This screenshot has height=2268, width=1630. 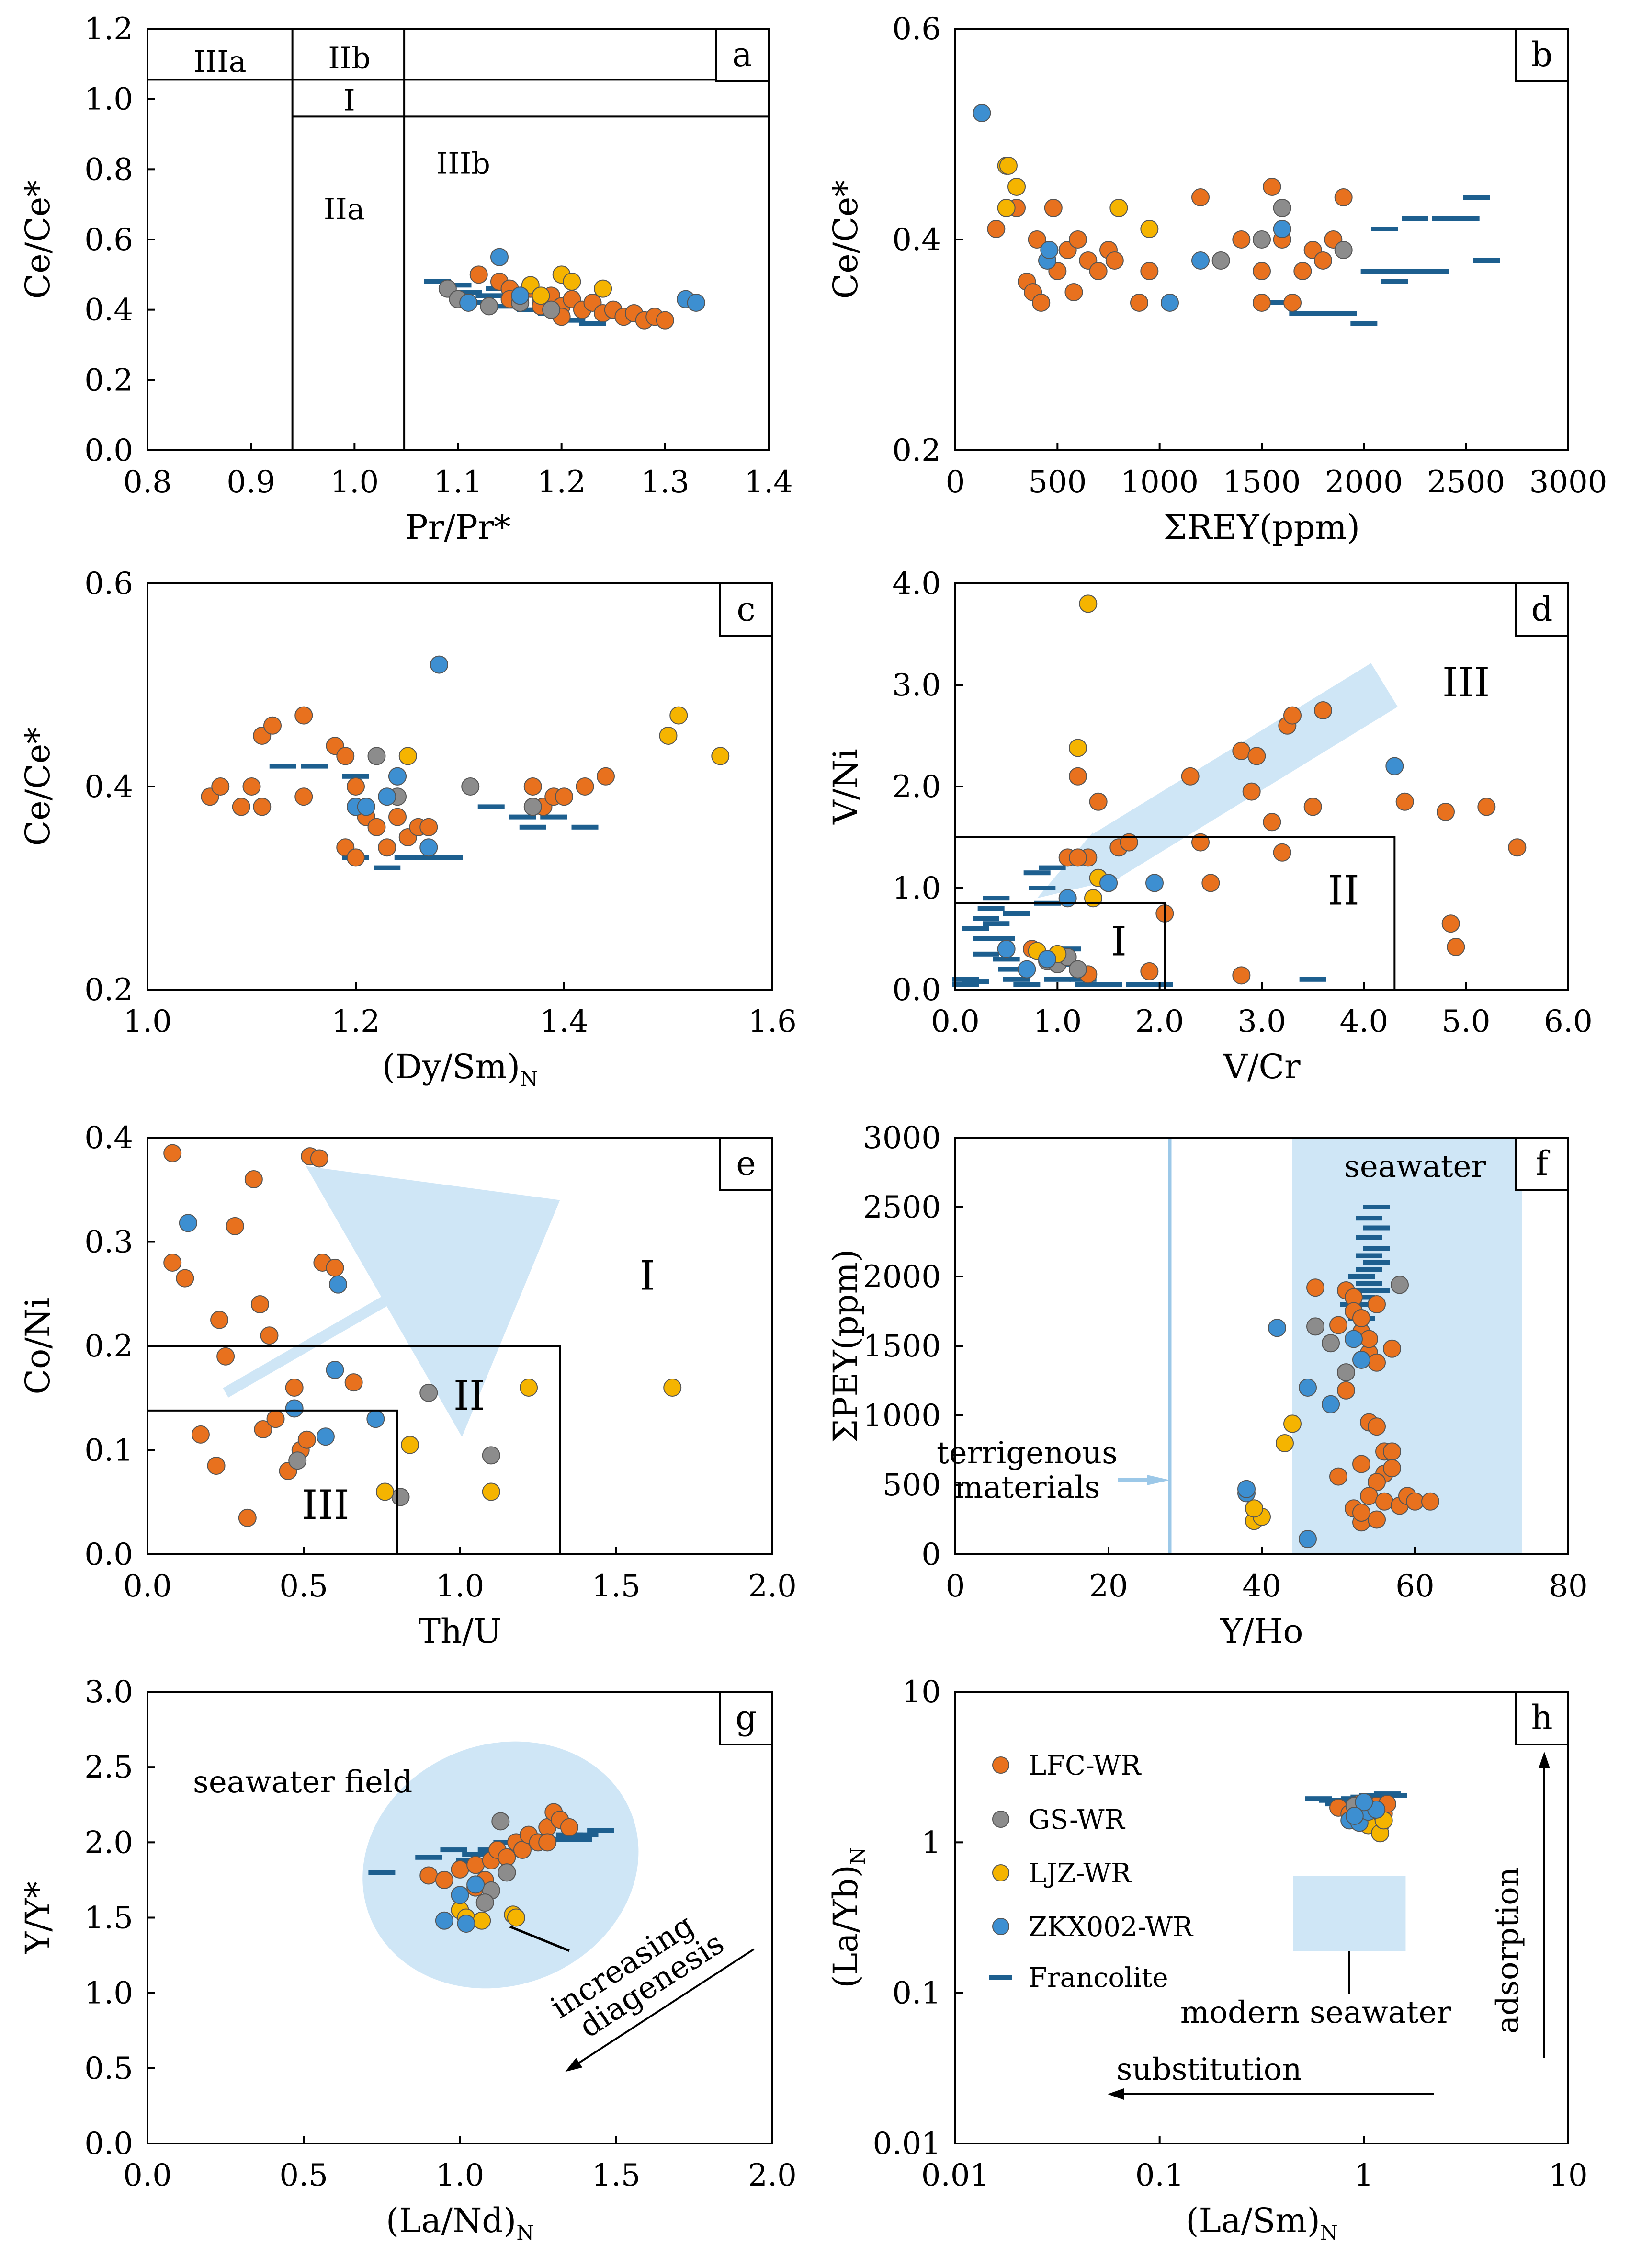 What do you see at coordinates (108, 1918) in the screenshot?
I see `y-tick-label: 1.5` at bounding box center [108, 1918].